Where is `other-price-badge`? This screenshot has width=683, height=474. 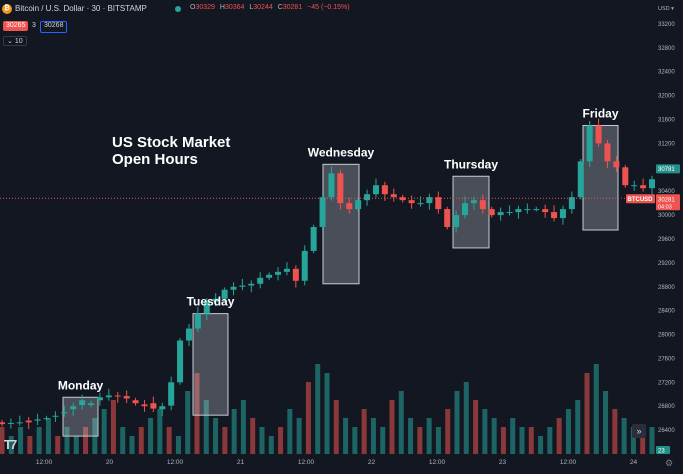 other-price-badge is located at coordinates (668, 169).